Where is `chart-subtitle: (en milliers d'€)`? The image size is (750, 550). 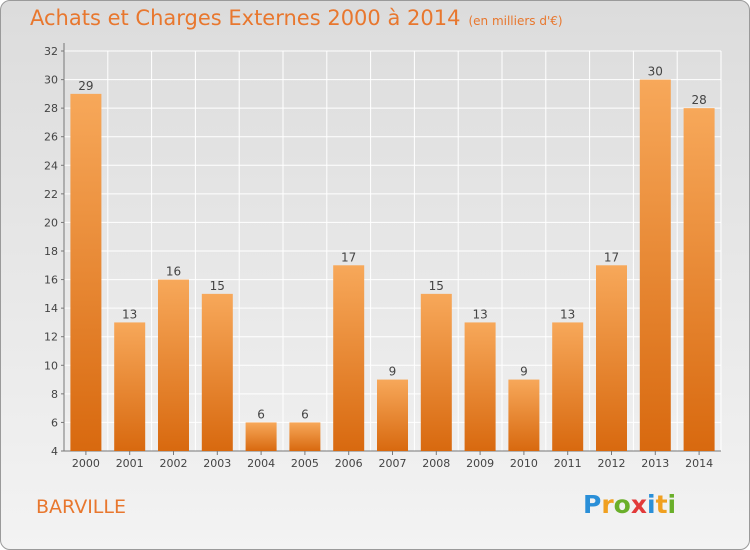
chart-subtitle: (en milliers d'€) is located at coordinates (515, 21).